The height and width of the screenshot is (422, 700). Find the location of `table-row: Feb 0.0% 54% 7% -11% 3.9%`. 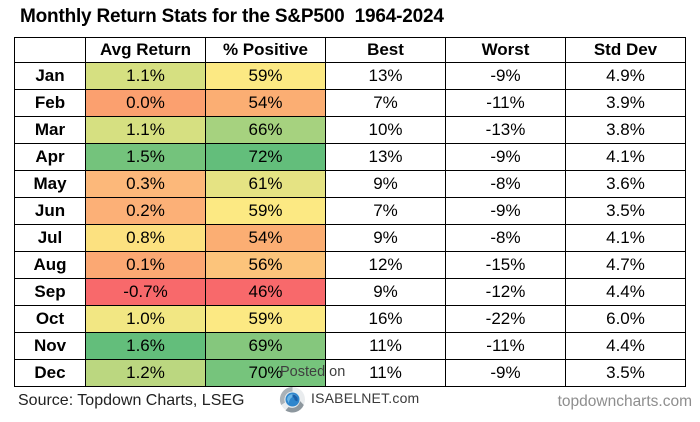

table-row: Feb 0.0% 54% 7% -11% 3.9% is located at coordinates (350, 103).